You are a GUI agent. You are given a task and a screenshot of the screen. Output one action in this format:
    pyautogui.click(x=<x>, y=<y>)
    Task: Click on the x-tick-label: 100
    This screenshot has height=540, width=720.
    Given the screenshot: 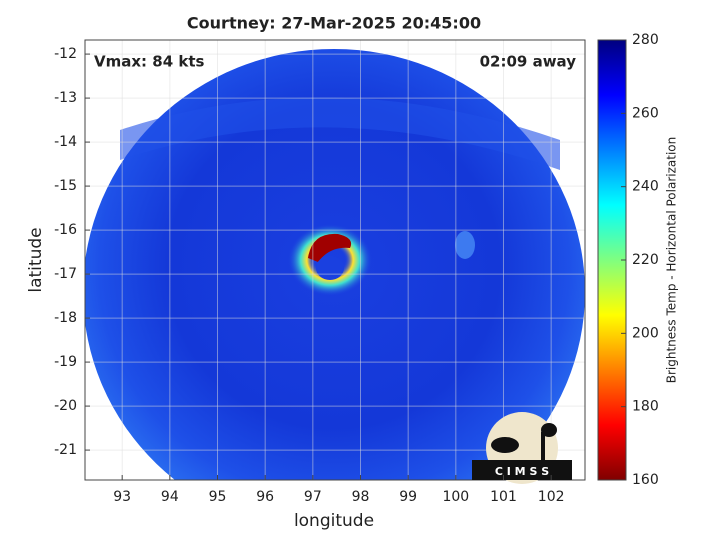 What is the action you would take?
    pyautogui.click(x=455, y=497)
    